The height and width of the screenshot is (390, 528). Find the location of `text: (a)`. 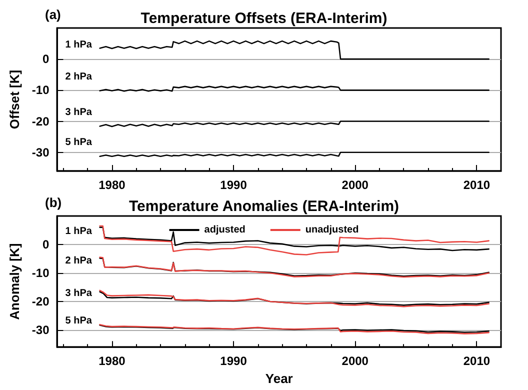

text: (a) is located at coordinates (53, 14).